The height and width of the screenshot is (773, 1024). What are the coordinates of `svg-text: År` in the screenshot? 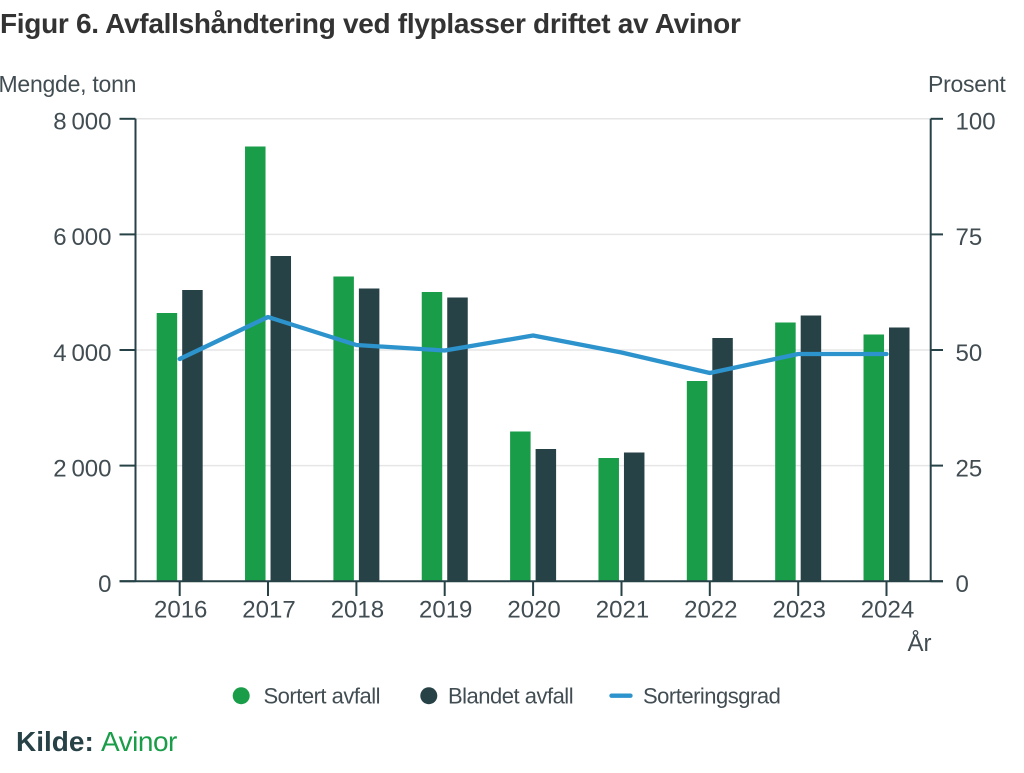 It's located at (920, 643).